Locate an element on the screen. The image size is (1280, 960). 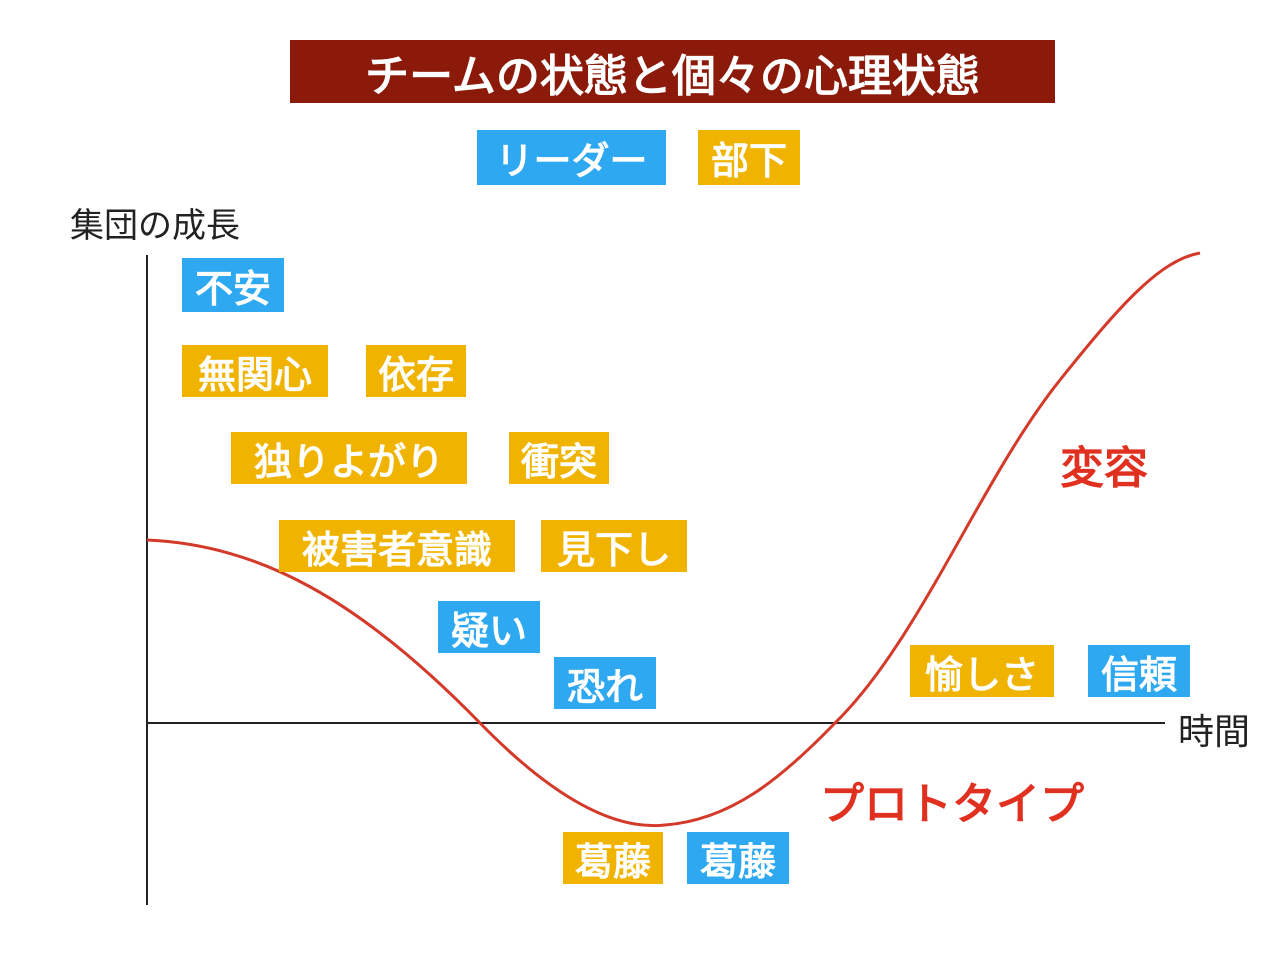
annotation: 変容 is located at coordinates (1104, 468).